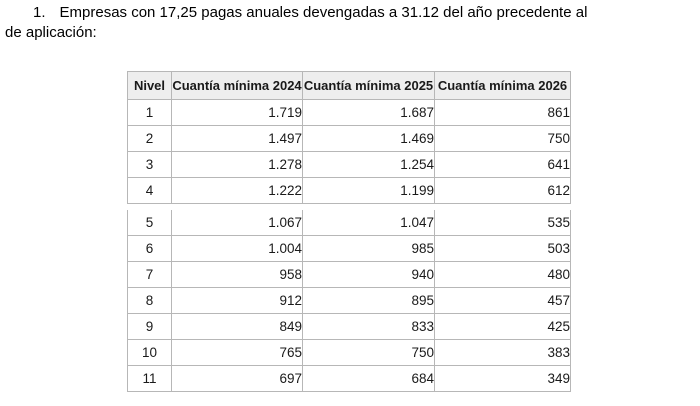  I want to click on value-cell: 1.199, so click(368, 190).